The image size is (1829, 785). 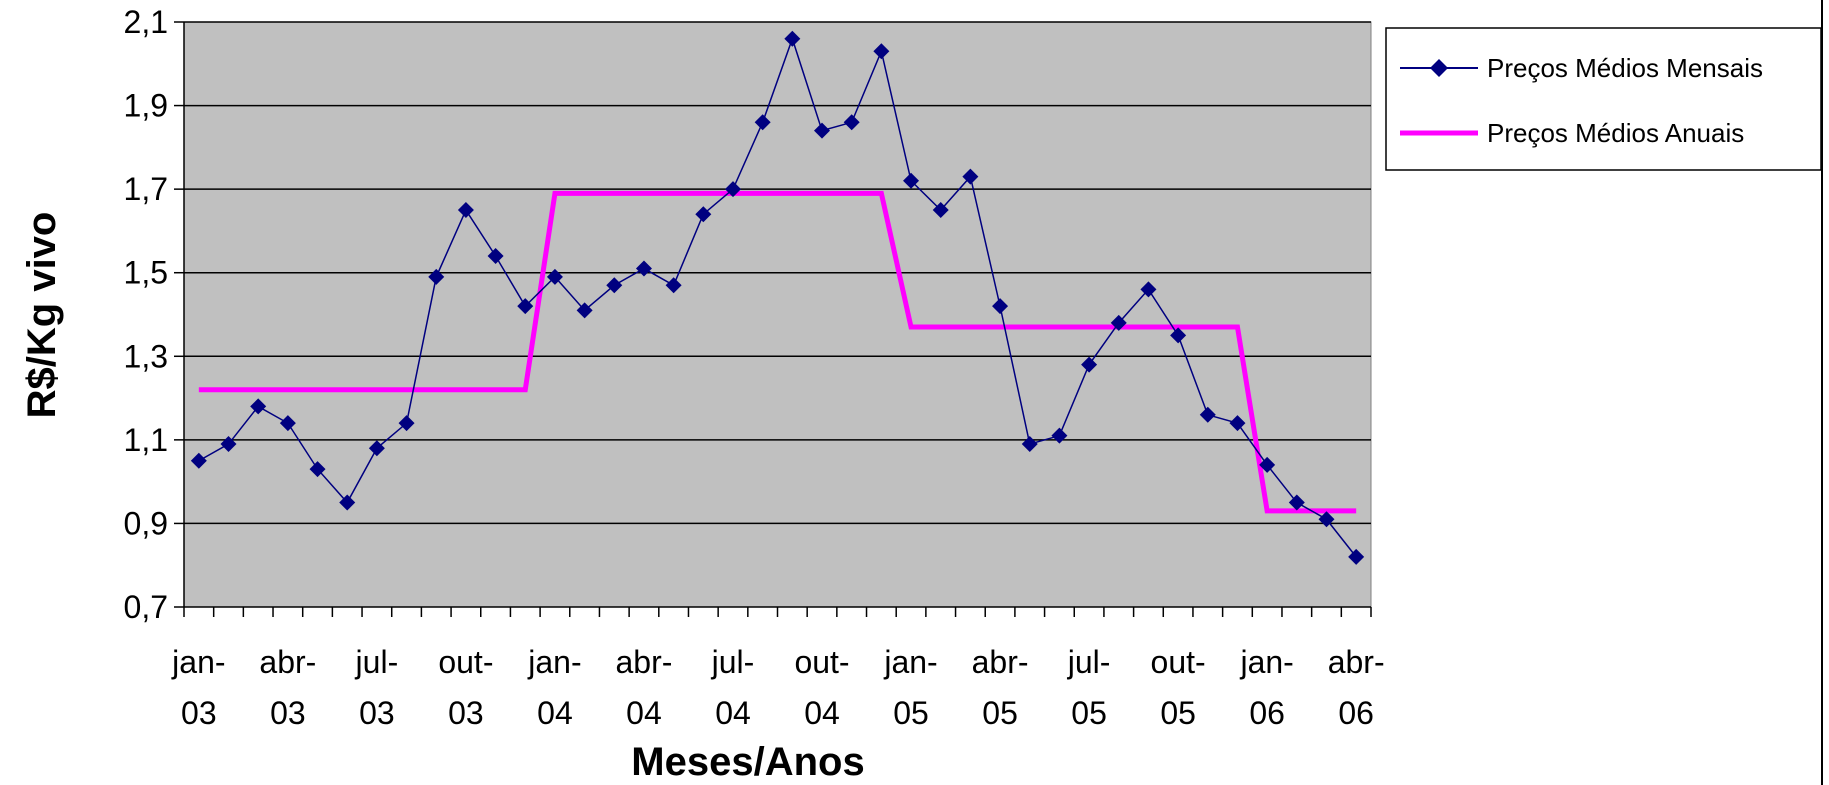 I want to click on y-tick-label: 1,7, so click(x=146, y=189).